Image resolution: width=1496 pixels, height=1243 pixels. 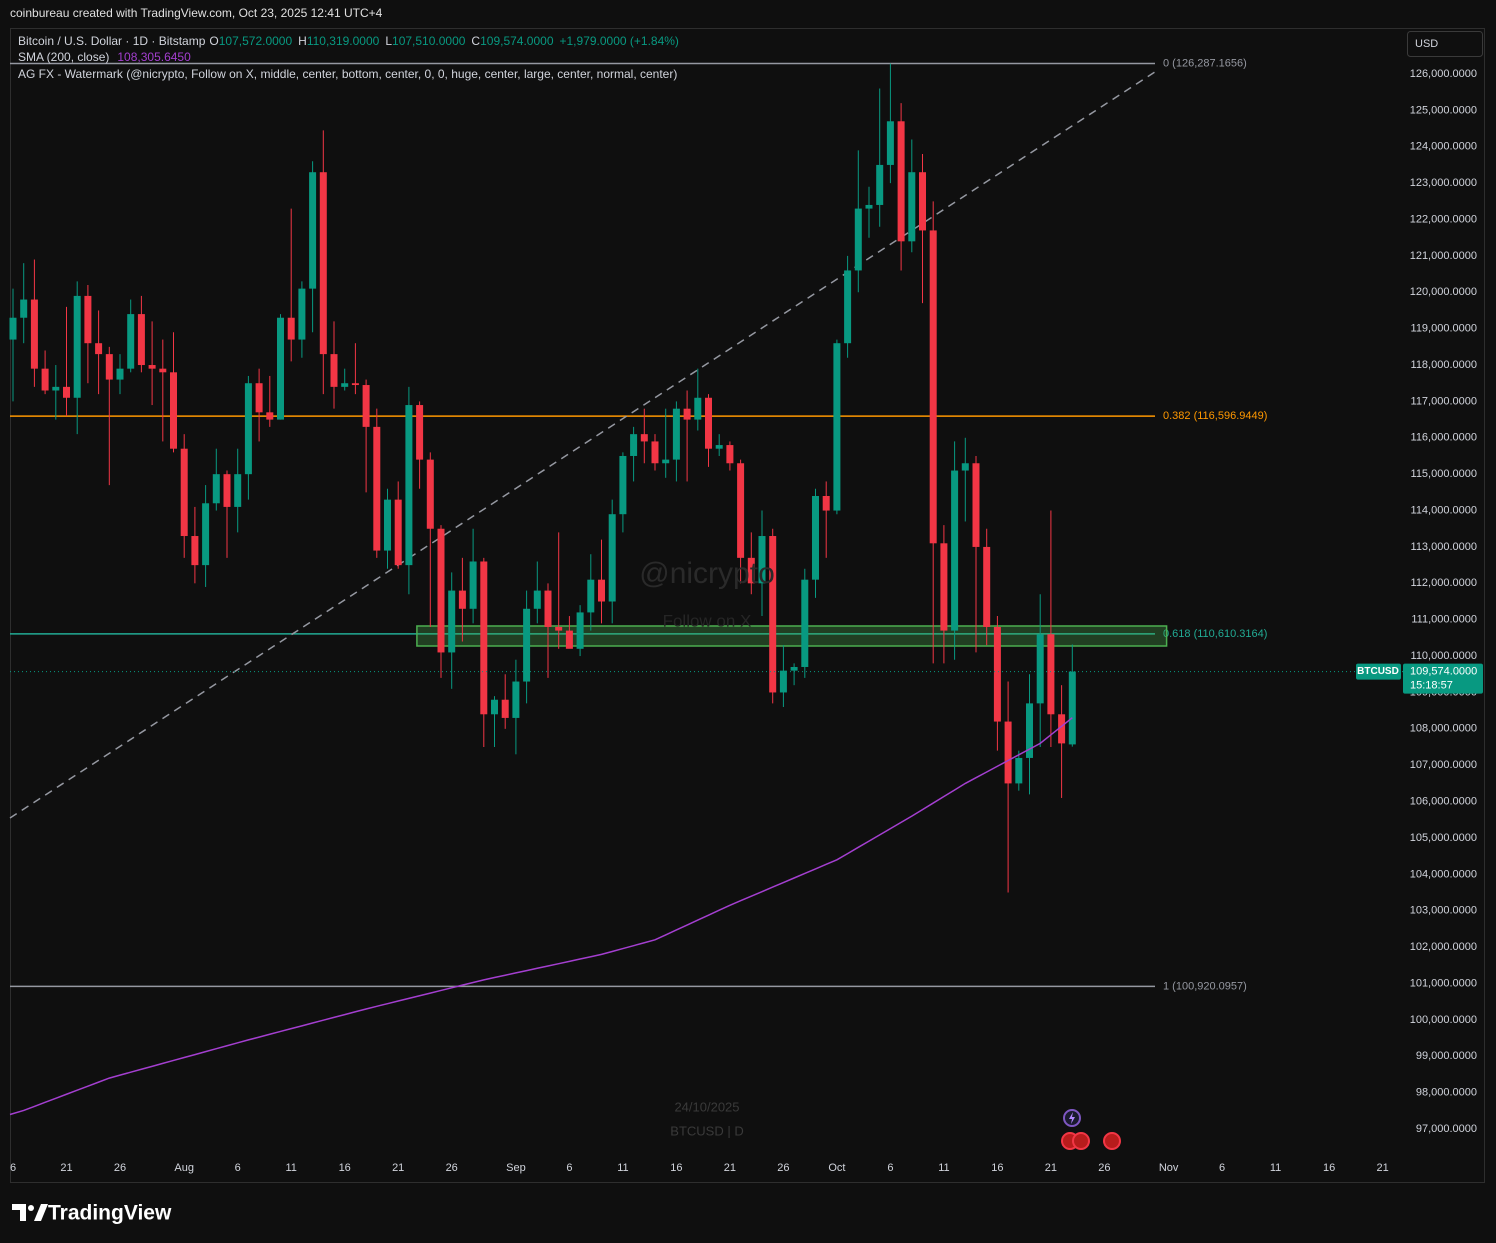 What do you see at coordinates (1443, 765) in the screenshot?
I see `y-tick-label: 107,000.0000` at bounding box center [1443, 765].